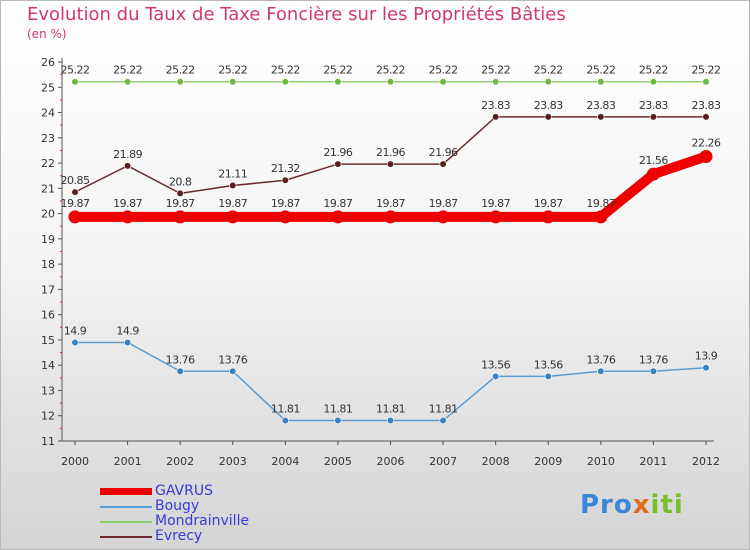 Image resolution: width=750 pixels, height=550 pixels. I want to click on x-tick-label: 2011, so click(653, 461).